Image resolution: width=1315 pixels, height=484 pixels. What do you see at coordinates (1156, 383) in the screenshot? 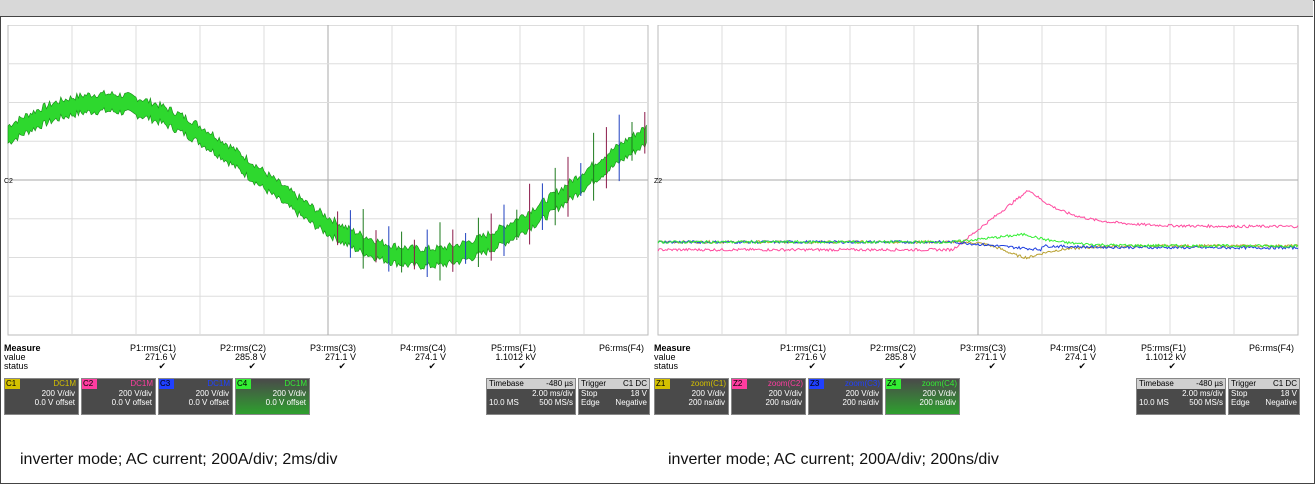
I see `timebase-label: Timebase` at bounding box center [1156, 383].